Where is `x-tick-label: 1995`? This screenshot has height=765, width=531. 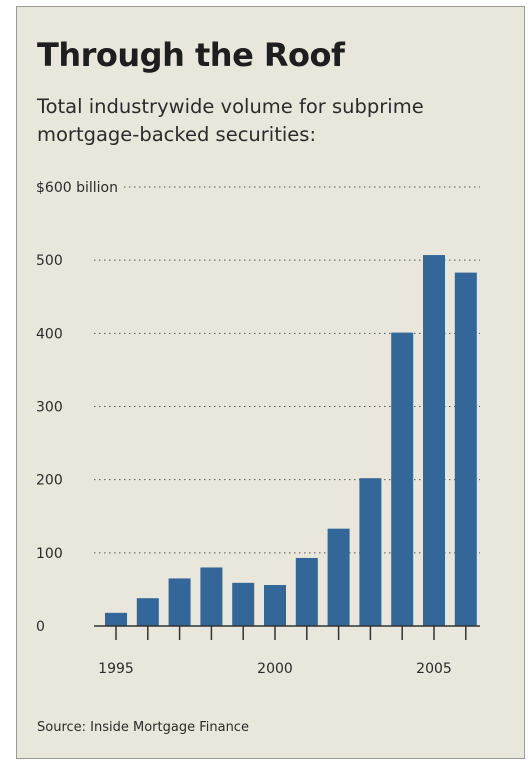
x-tick-label: 1995 is located at coordinates (116, 669).